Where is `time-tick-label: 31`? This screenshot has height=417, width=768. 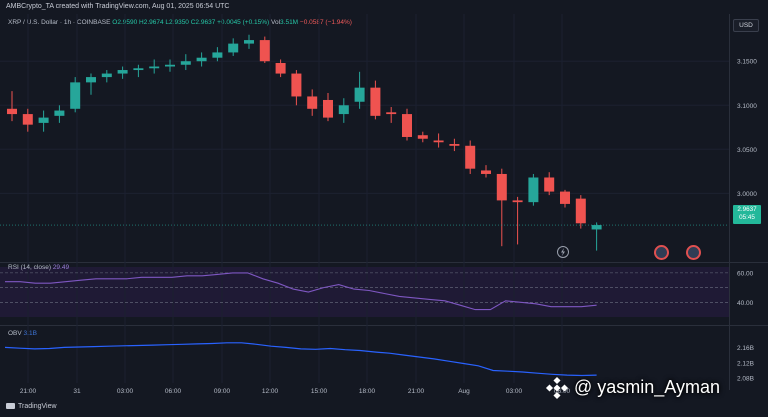
time-tick-label: 31 is located at coordinates (77, 391).